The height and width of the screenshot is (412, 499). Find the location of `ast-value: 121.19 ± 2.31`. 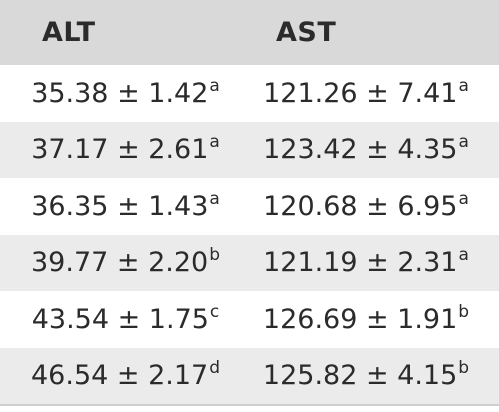

ast-value: 121.19 ± 2.31 is located at coordinates (360, 263).